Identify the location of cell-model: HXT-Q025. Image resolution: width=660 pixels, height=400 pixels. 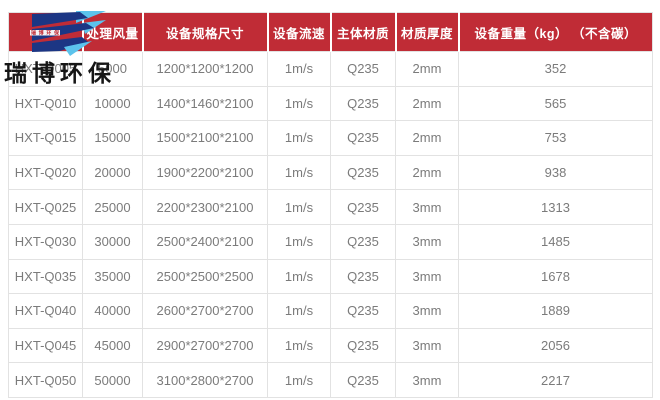
(45, 207).